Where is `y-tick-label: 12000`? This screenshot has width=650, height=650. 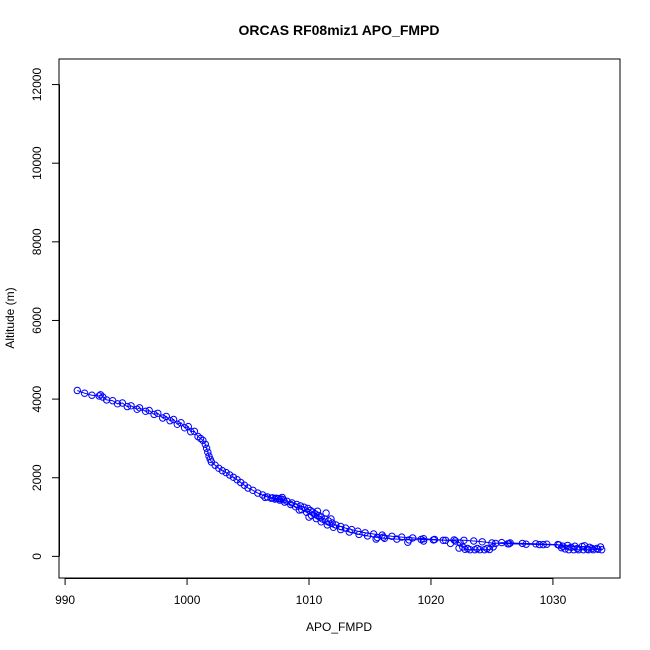 y-tick-label: 12000 is located at coordinates (37, 85).